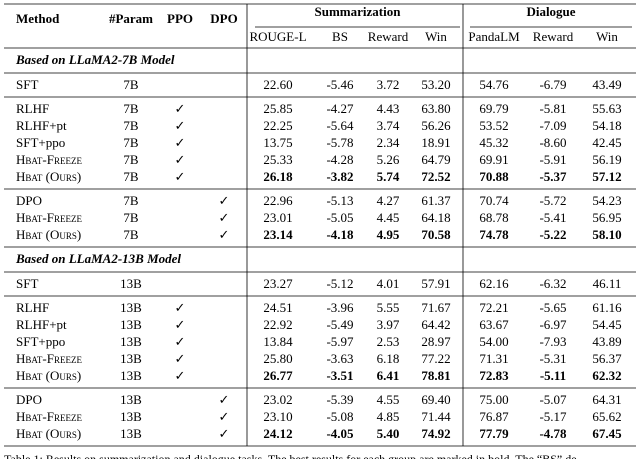 This screenshot has height=459, width=640. I want to click on method-cell: RLHF, so click(32, 307).